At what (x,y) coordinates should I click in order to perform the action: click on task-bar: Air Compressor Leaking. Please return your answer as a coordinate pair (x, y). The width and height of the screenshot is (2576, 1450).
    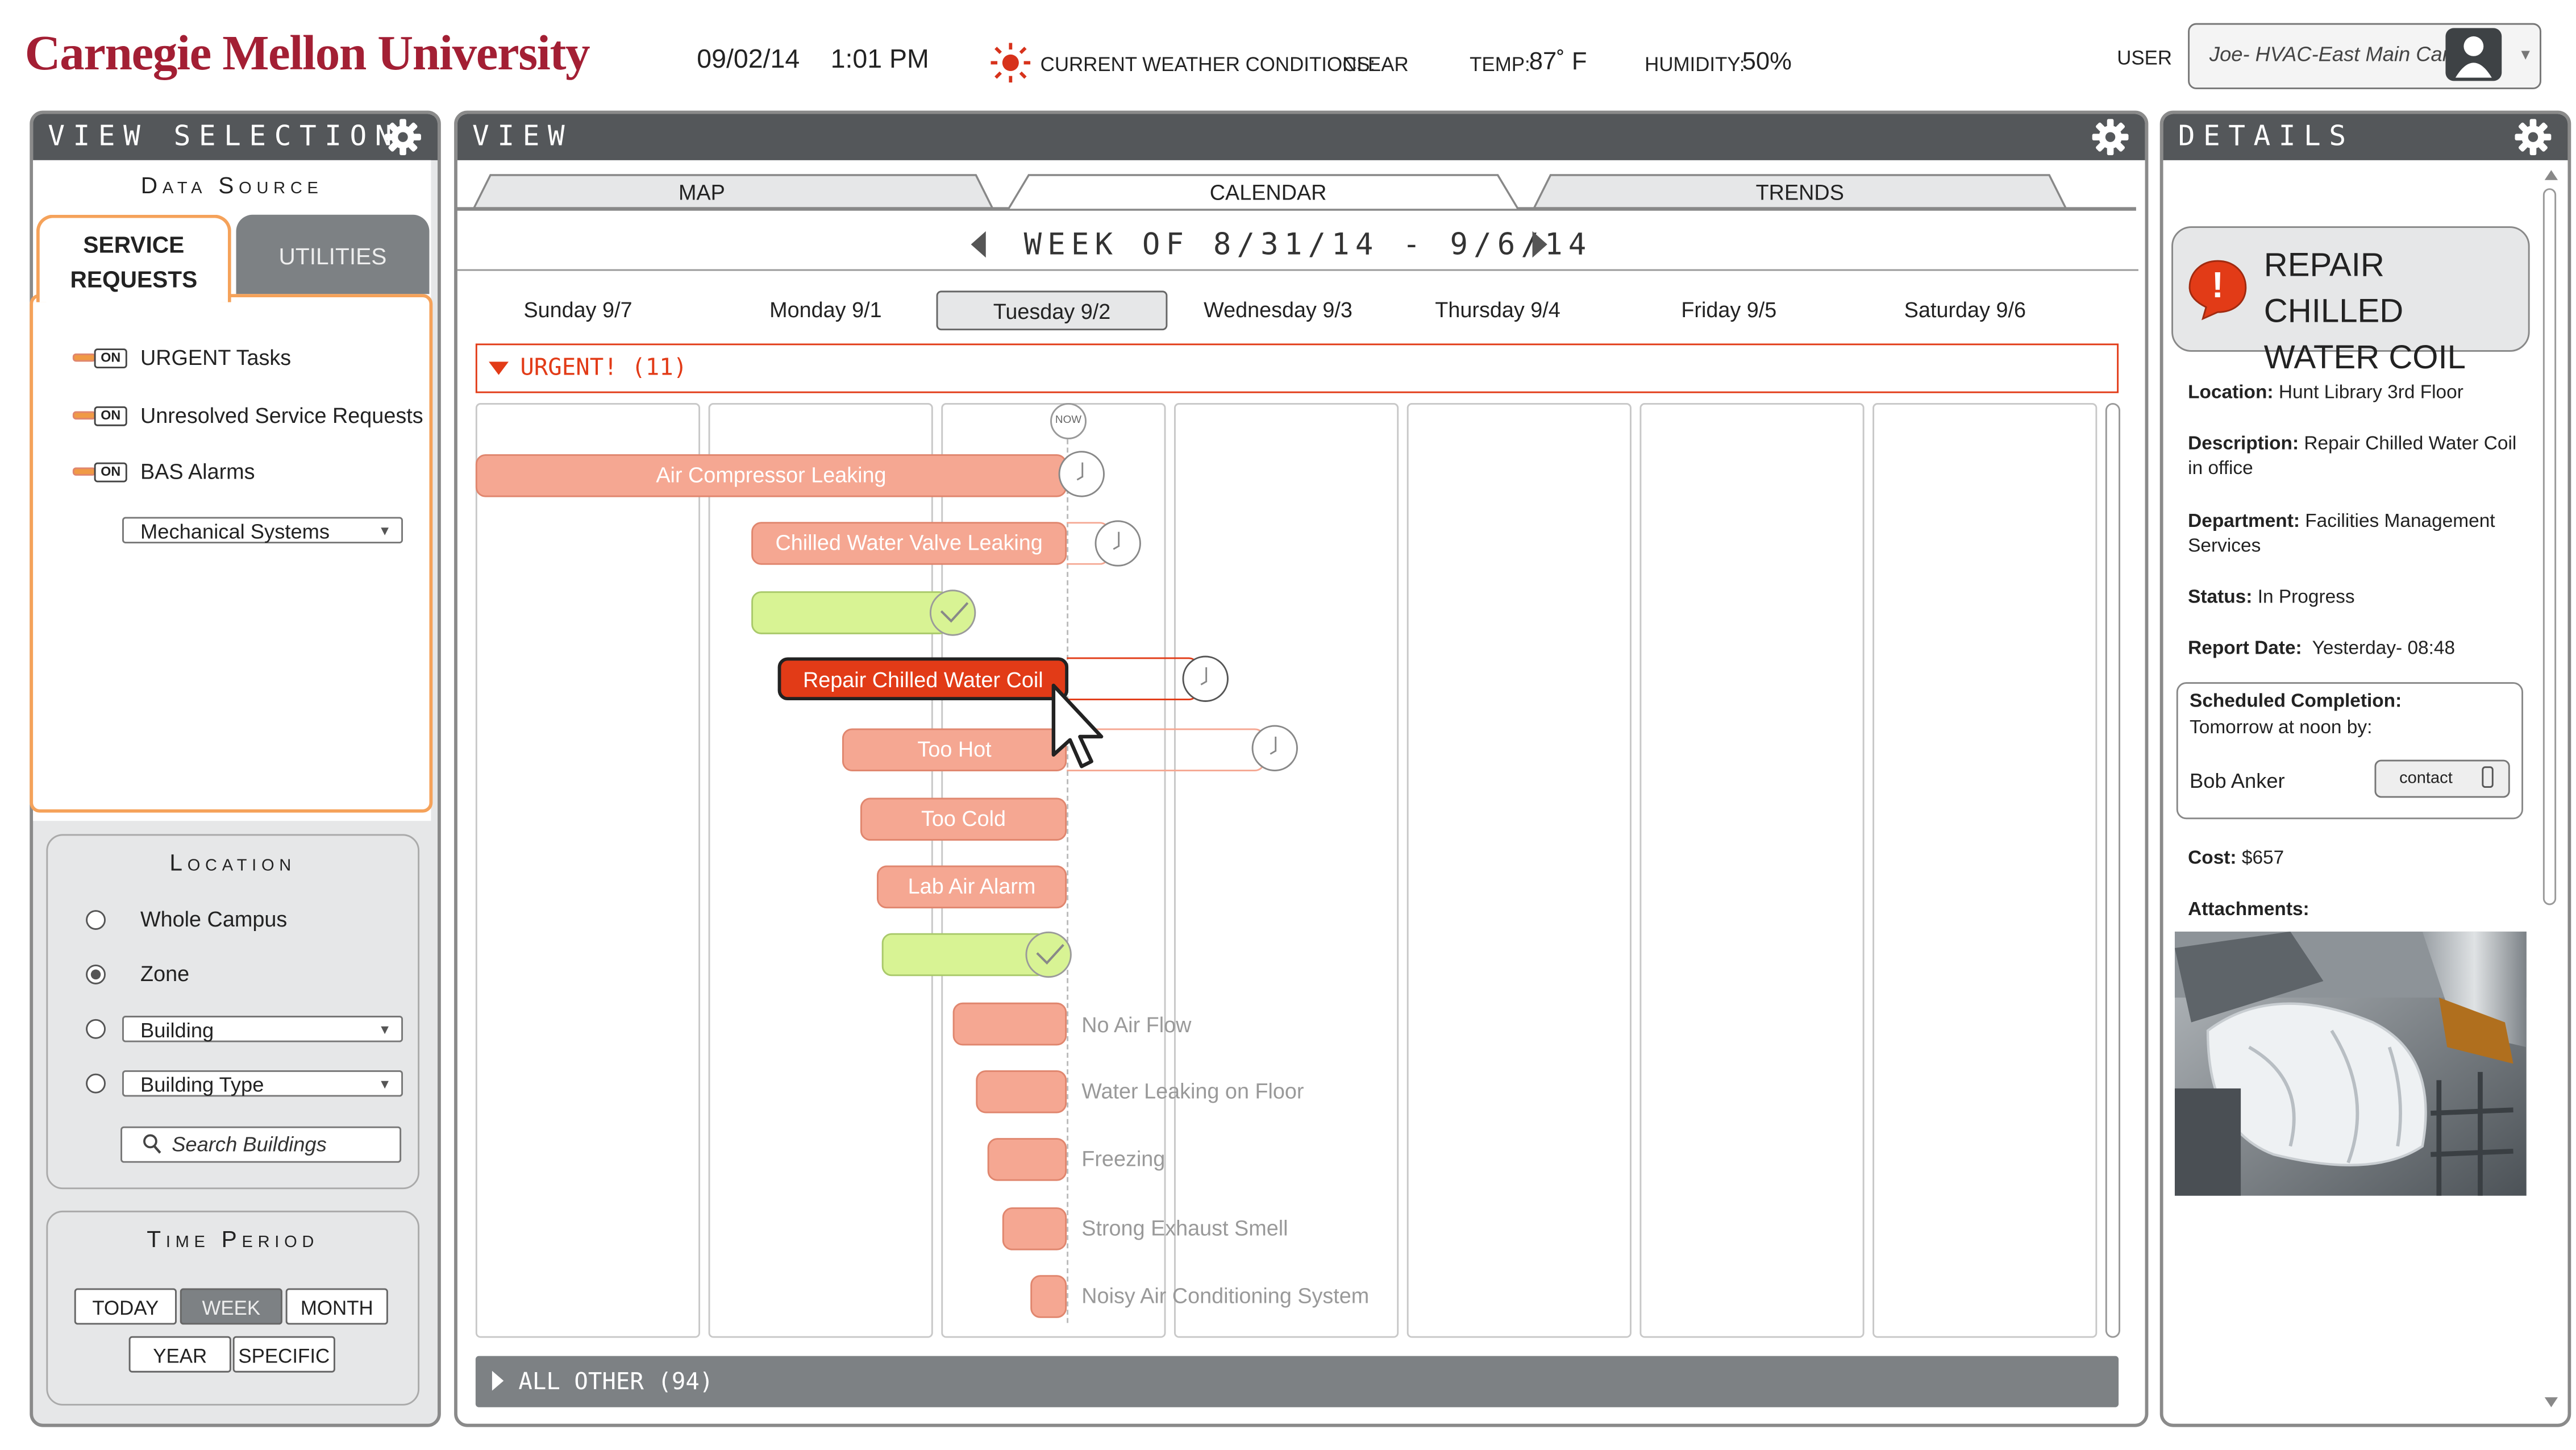
    Looking at the image, I should click on (771, 475).